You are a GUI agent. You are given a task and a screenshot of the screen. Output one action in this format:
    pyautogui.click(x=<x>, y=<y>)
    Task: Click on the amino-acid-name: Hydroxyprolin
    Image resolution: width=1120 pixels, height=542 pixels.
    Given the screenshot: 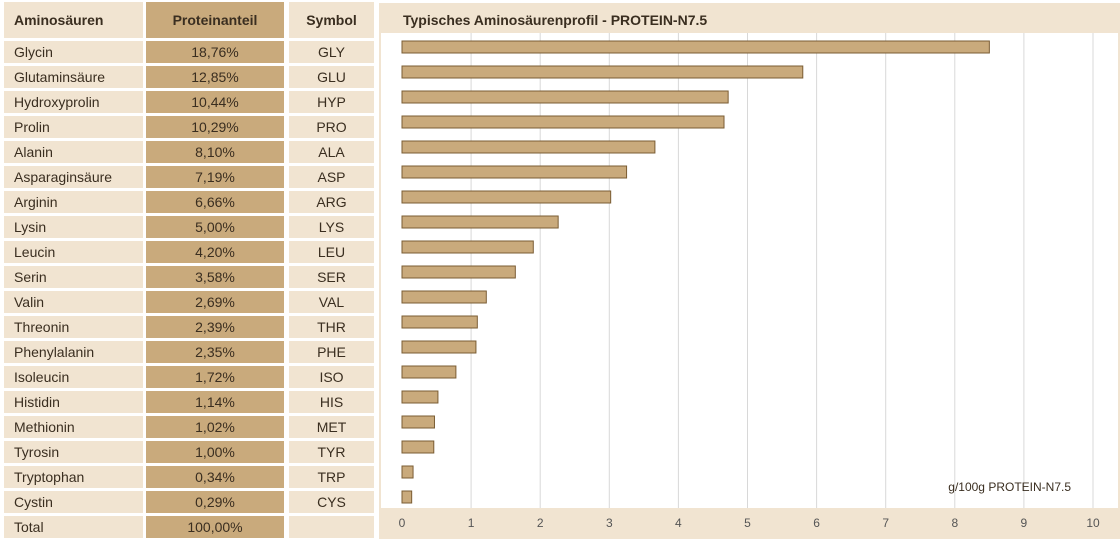 What is the action you would take?
    pyautogui.click(x=73, y=102)
    